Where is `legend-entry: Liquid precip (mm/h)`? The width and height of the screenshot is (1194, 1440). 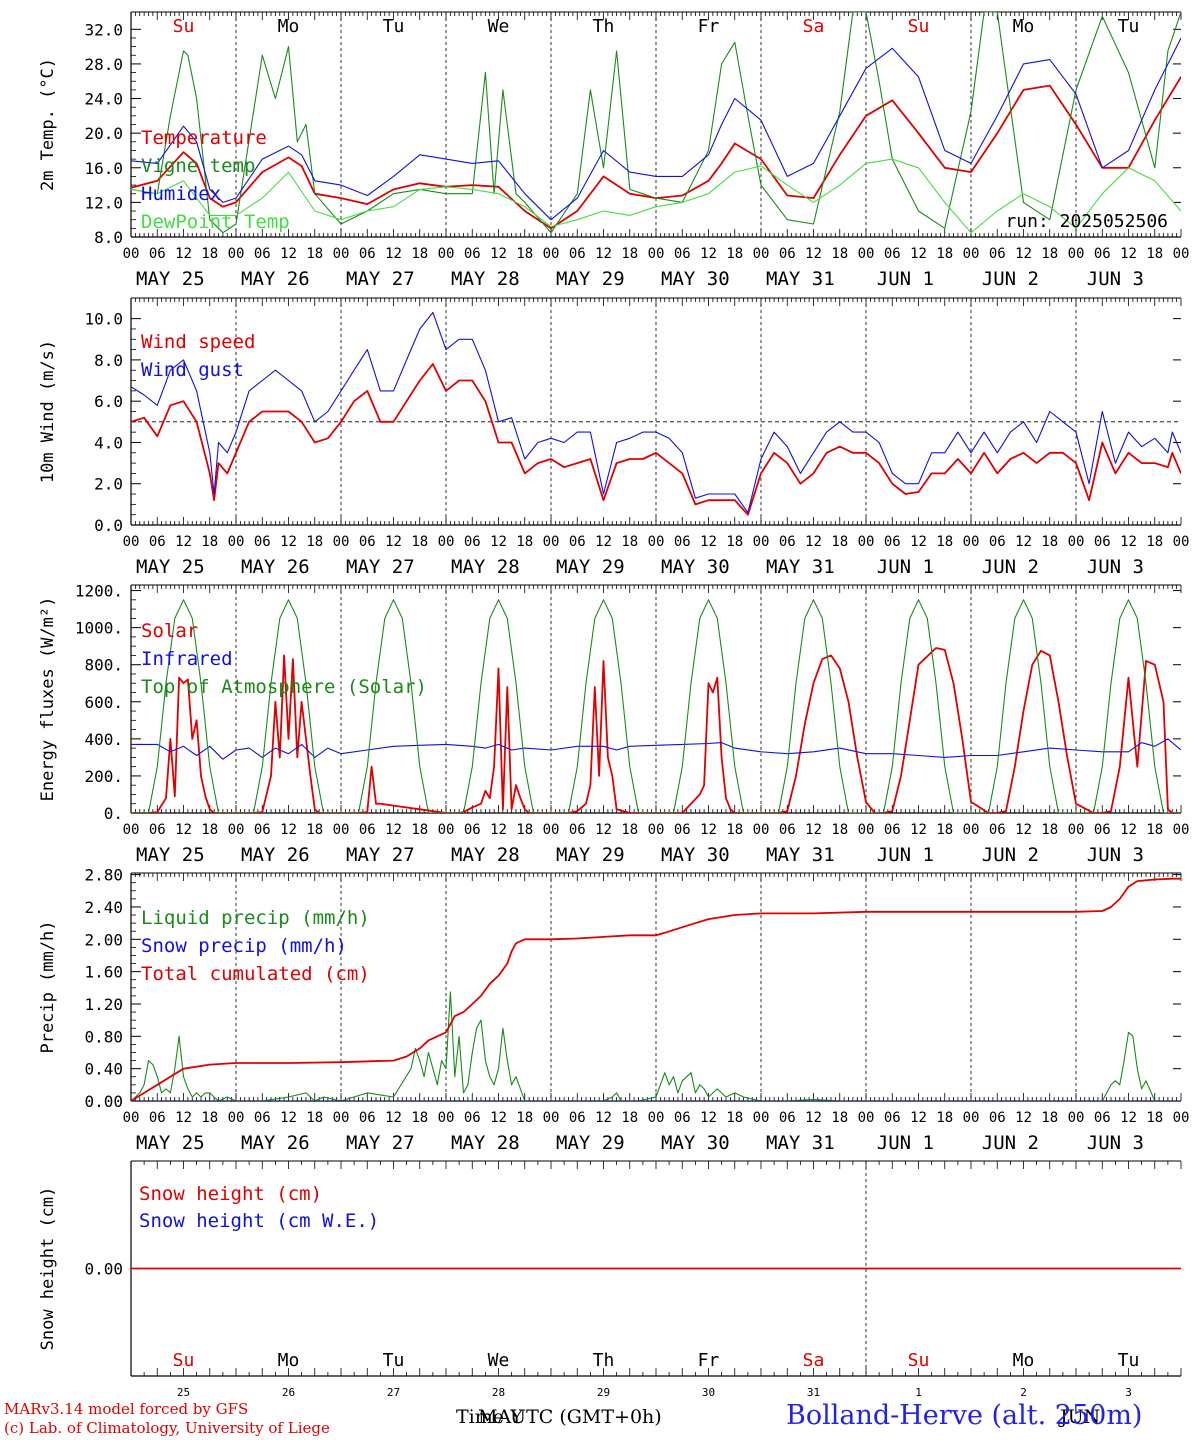
legend-entry: Liquid precip (mm/h) is located at coordinates (255, 918).